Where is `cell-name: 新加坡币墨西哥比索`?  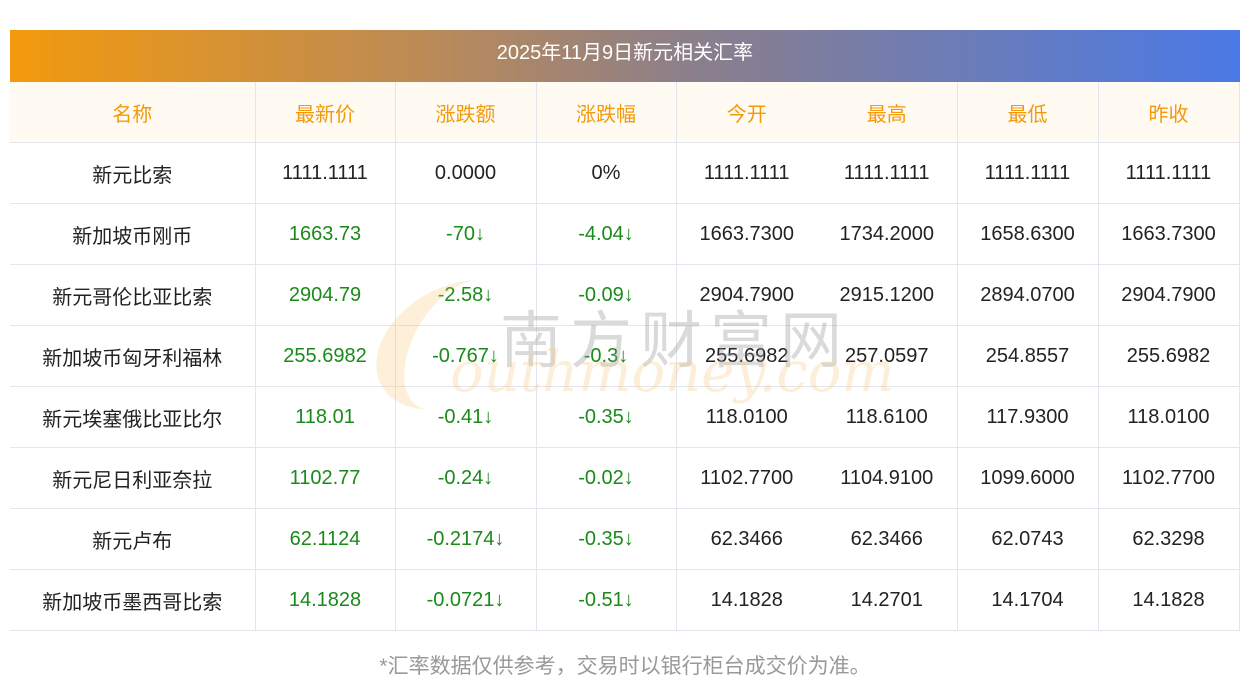
cell-name: 新加坡币墨西哥比索 is located at coordinates (133, 600).